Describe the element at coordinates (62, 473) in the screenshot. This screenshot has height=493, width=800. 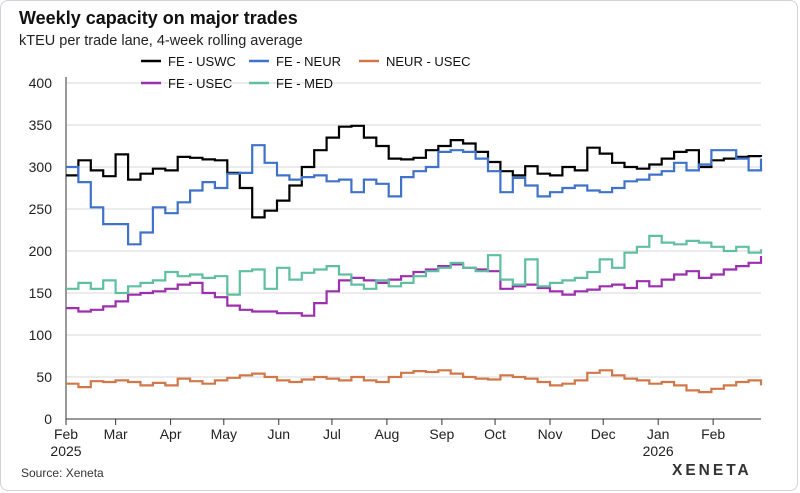
I see `source-note: Source: Xeneta` at that location.